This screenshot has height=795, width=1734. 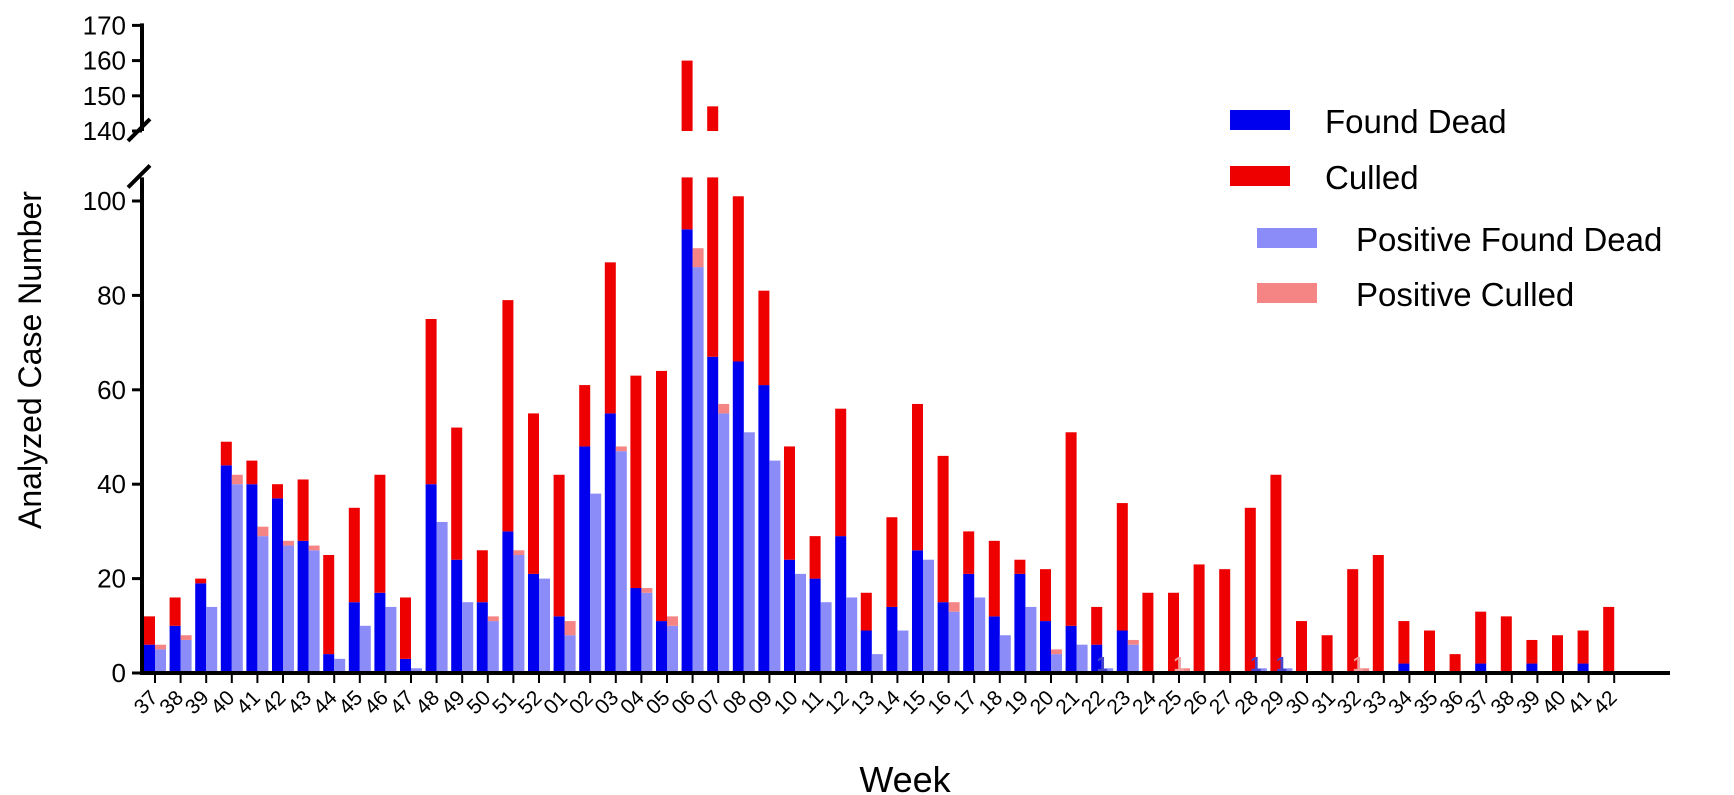 I want to click on legend-swatch-positive-culled, so click(x=1287, y=293).